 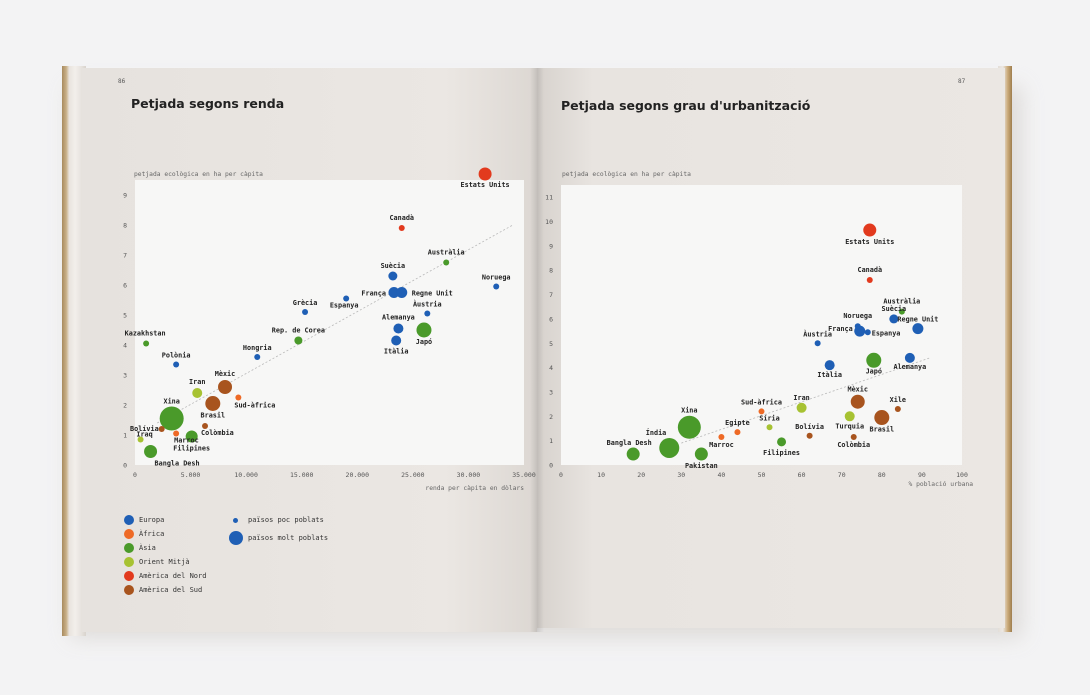 What do you see at coordinates (496, 278) in the screenshot?
I see `point-label: Noruega` at bounding box center [496, 278].